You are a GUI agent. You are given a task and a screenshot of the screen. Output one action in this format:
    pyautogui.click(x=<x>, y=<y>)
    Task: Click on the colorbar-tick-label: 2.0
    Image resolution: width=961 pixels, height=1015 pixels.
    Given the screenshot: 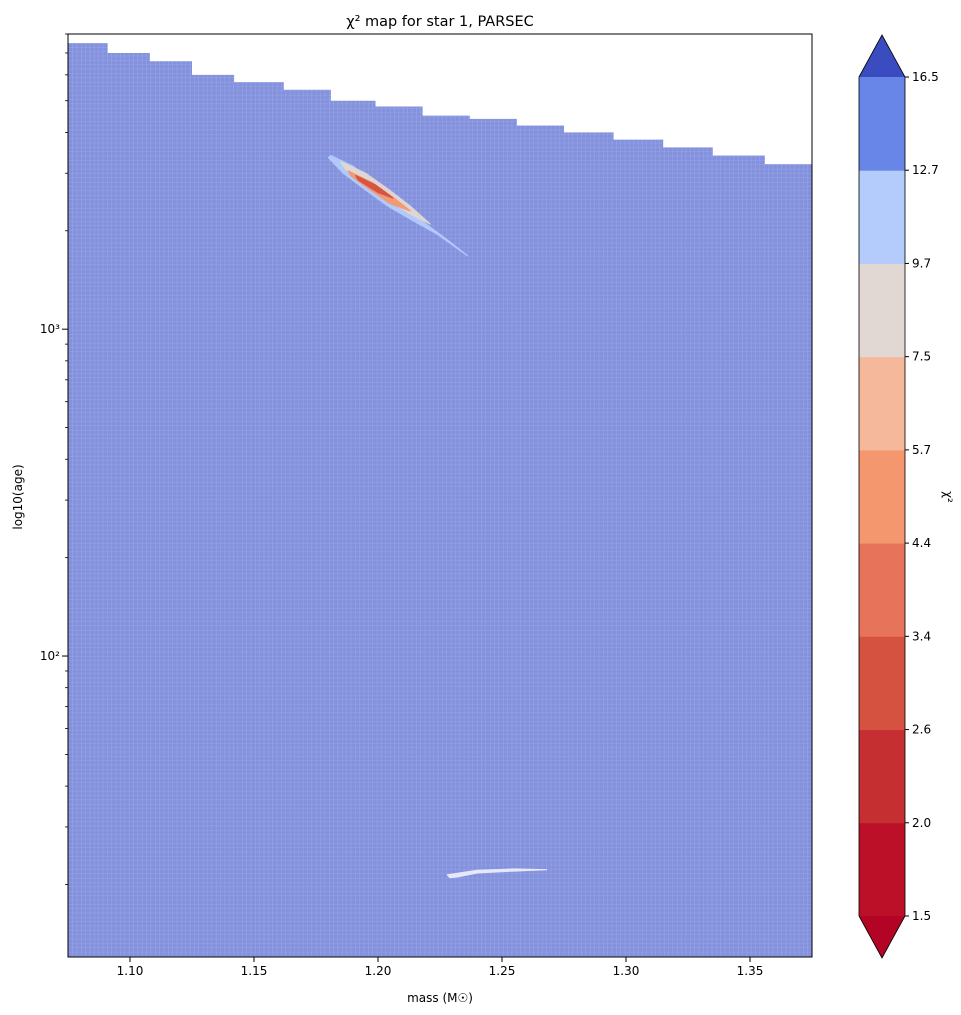 What is the action you would take?
    pyautogui.click(x=921, y=823)
    